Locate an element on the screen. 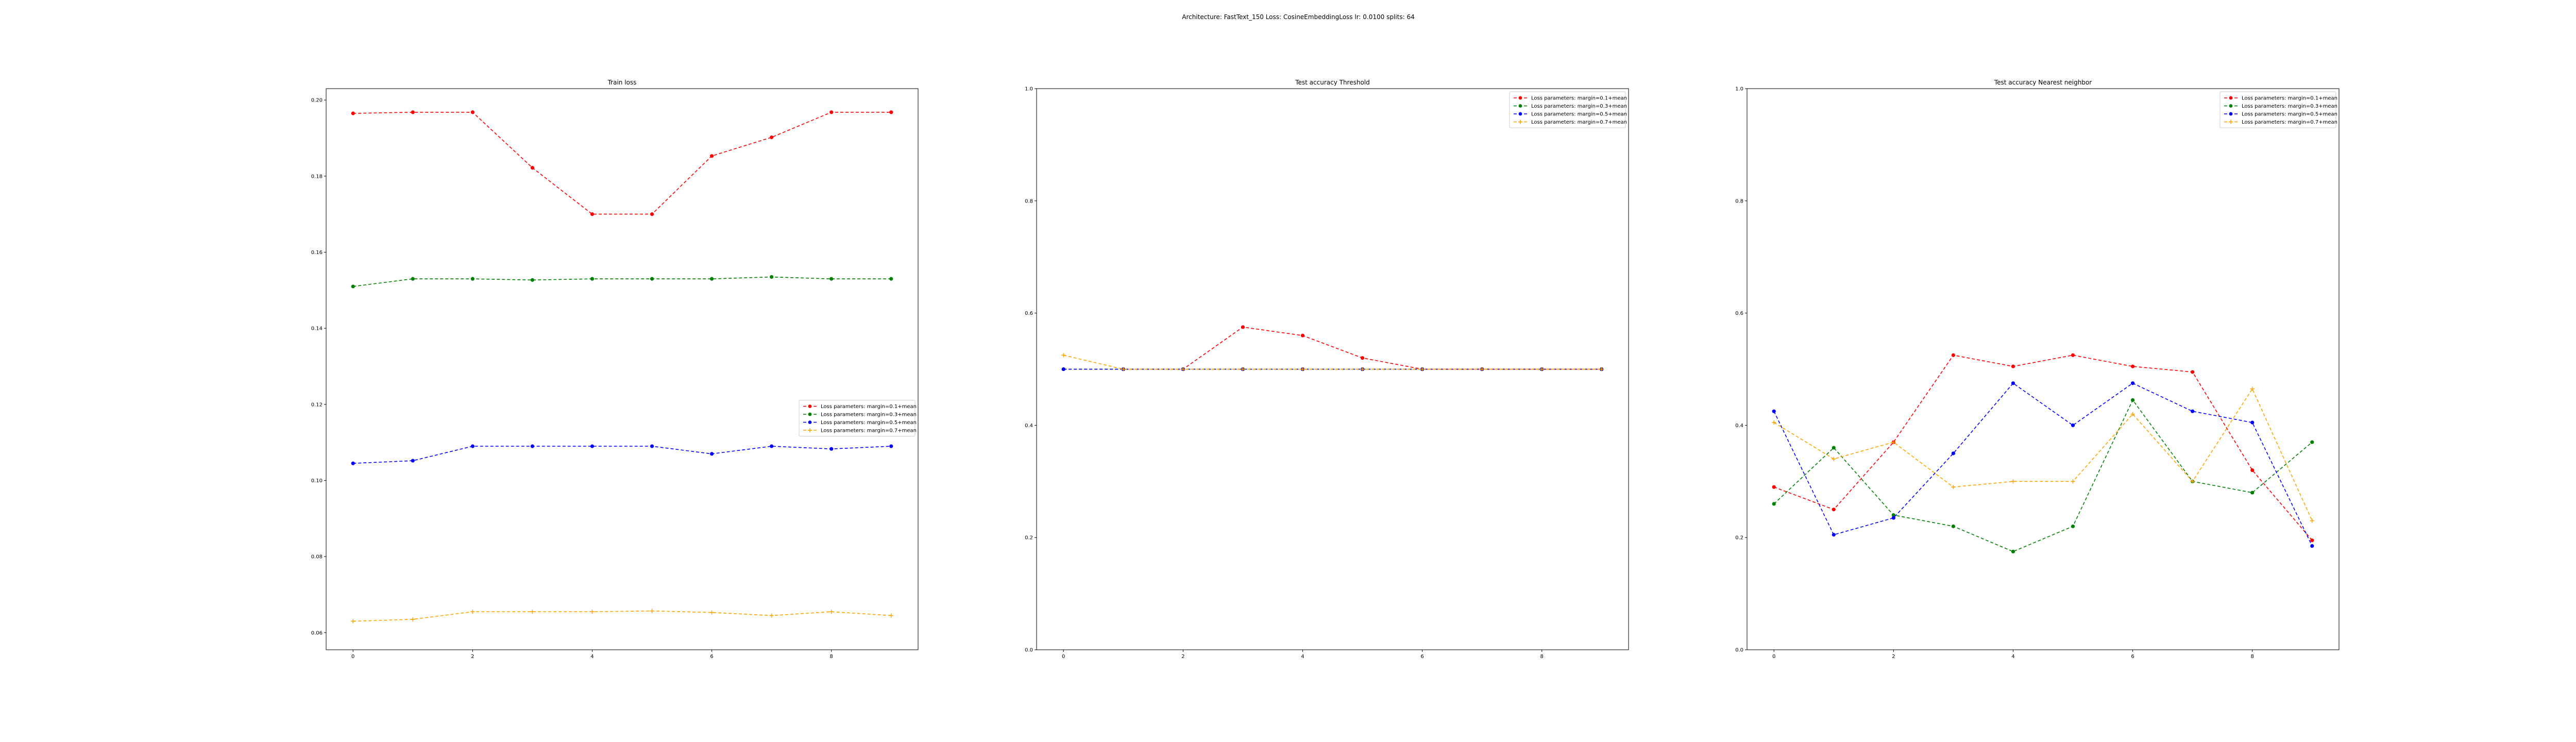 The height and width of the screenshot is (742, 2576). chart-title: Test accuracy Nearest neighbor is located at coordinates (2043, 82).